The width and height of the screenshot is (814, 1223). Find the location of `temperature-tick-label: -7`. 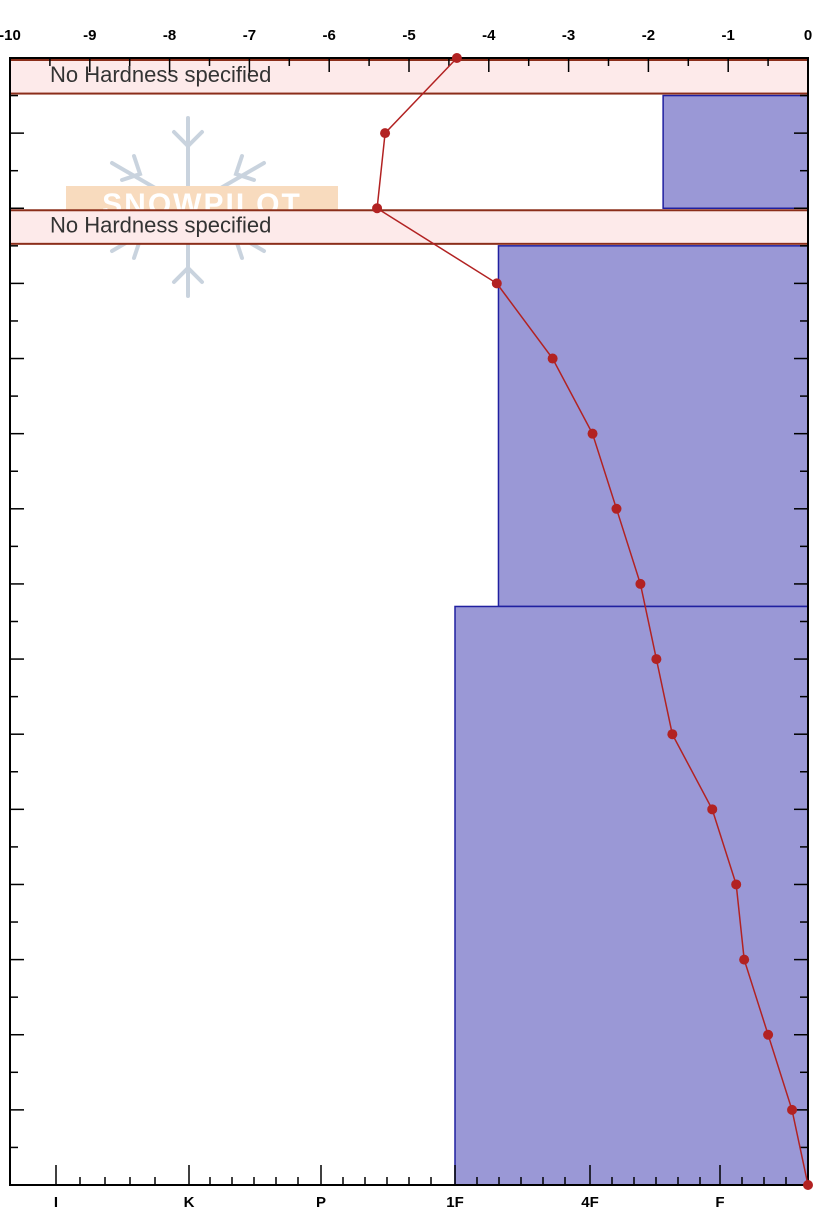

temperature-tick-label: -7 is located at coordinates (249, 35).